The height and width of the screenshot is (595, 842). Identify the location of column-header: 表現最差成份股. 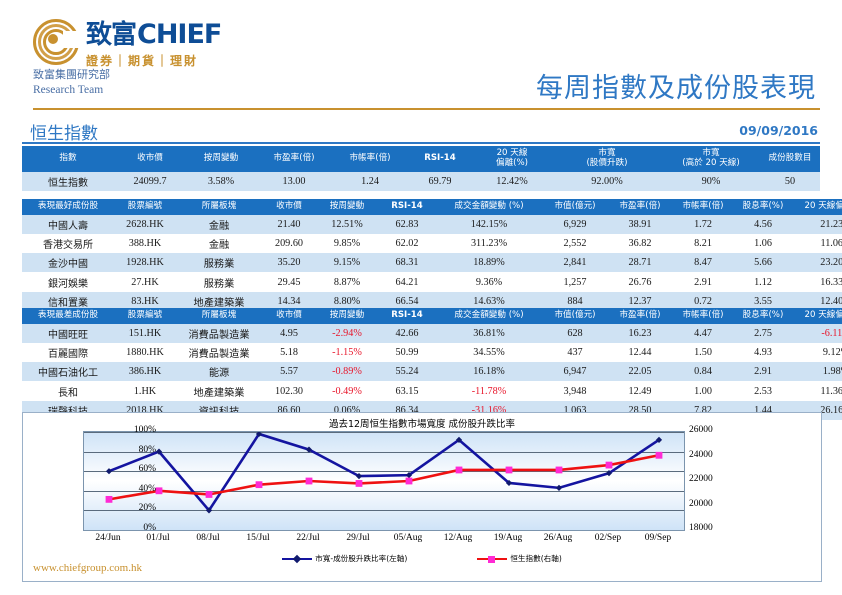
(68, 316).